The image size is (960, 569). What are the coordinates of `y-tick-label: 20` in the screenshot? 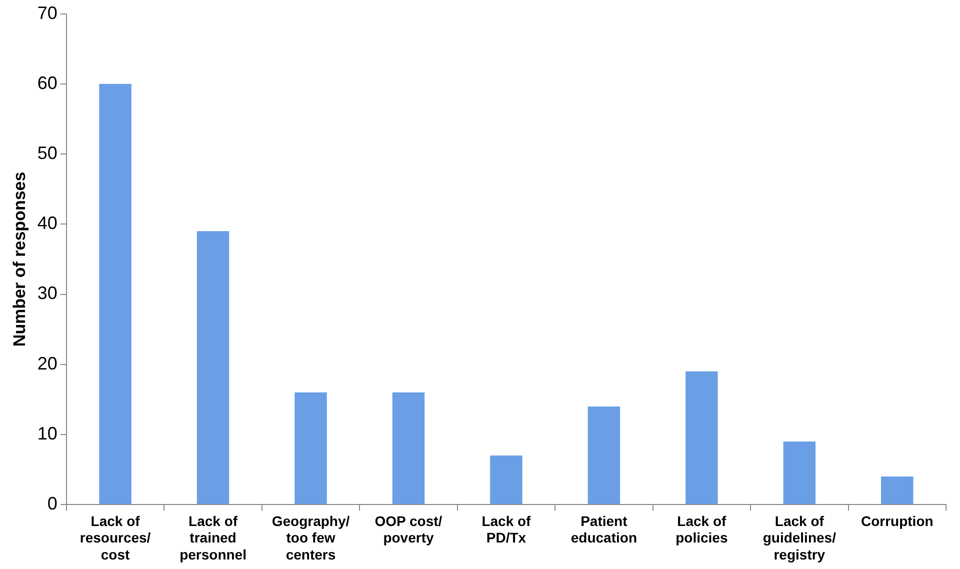 It's located at (47, 363).